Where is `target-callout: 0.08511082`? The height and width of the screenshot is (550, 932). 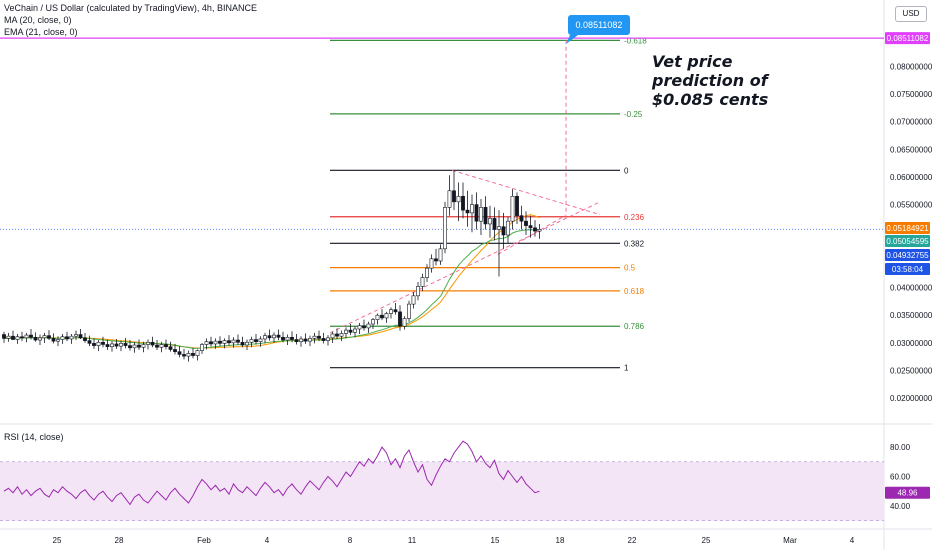
target-callout: 0.08511082 is located at coordinates (598, 29).